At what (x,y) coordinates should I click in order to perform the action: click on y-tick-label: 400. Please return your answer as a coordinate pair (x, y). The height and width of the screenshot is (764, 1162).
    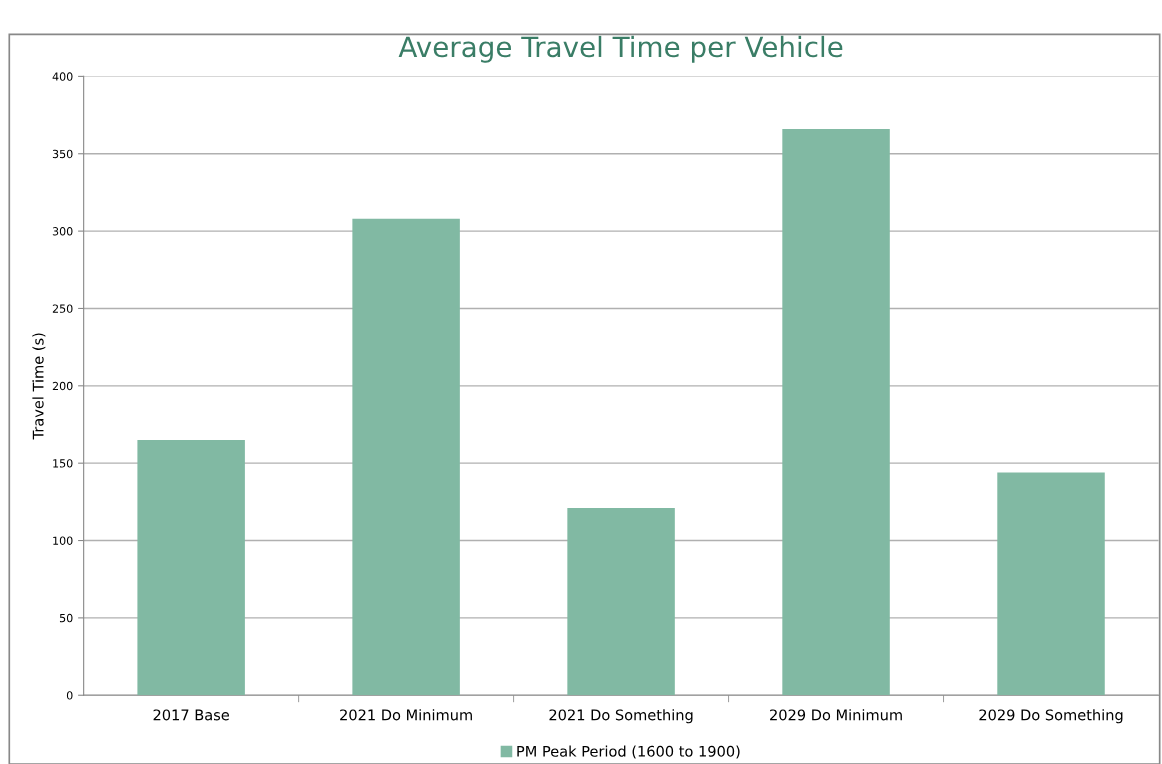
    Looking at the image, I should click on (62, 76).